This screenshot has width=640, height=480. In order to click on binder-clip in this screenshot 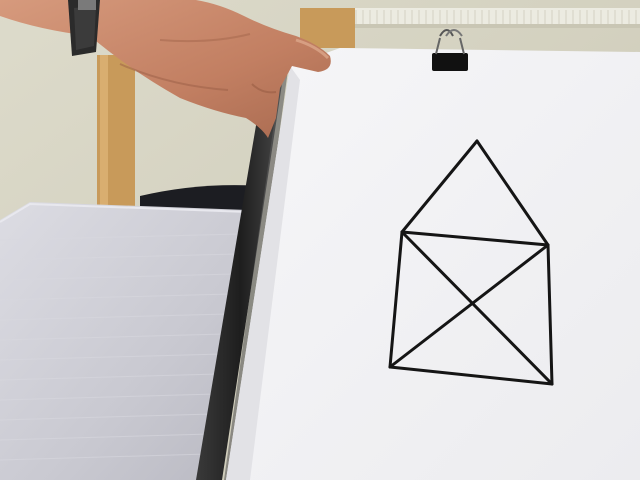, I will do `click(450, 50)`.